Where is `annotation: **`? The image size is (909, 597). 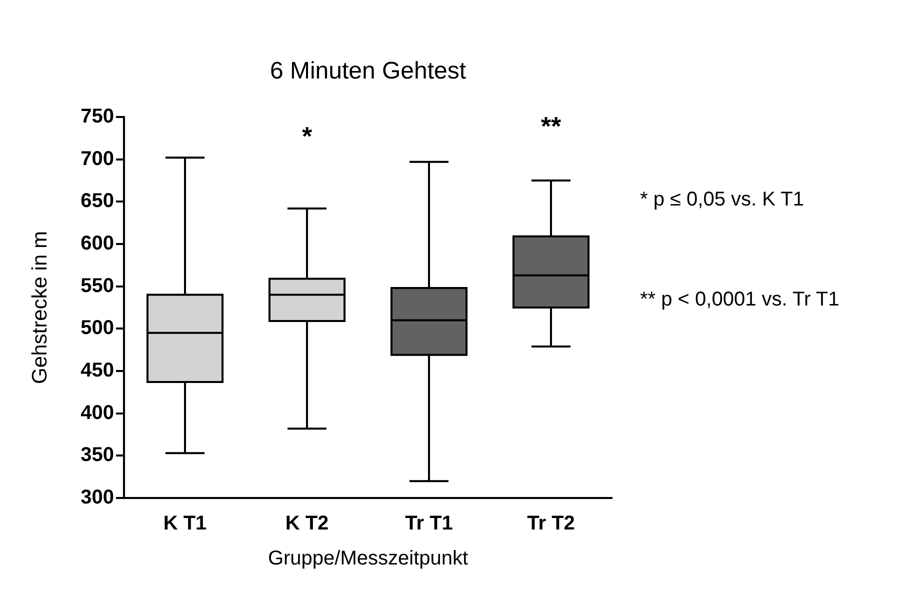 annotation: ** is located at coordinates (551, 126).